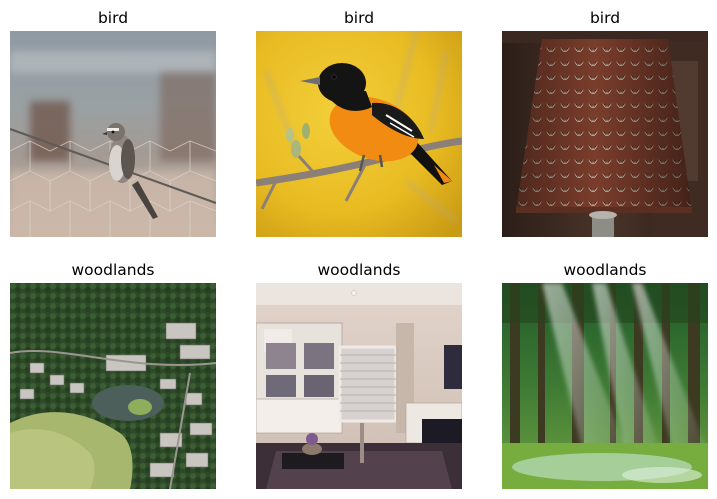 The height and width of the screenshot is (499, 717). I want to click on feather-lampshade-image, so click(605, 134).